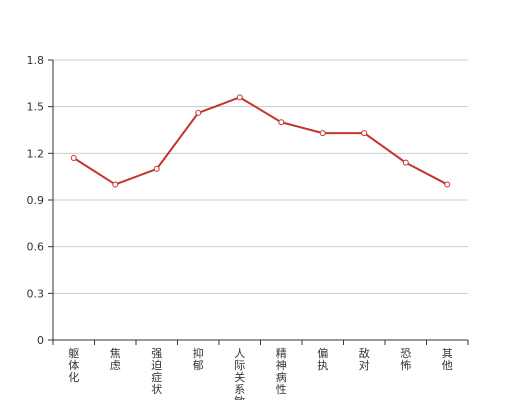 This screenshot has width=520, height=400. Describe the element at coordinates (36, 247) in the screenshot. I see `y-tick-label: 0.6` at that location.